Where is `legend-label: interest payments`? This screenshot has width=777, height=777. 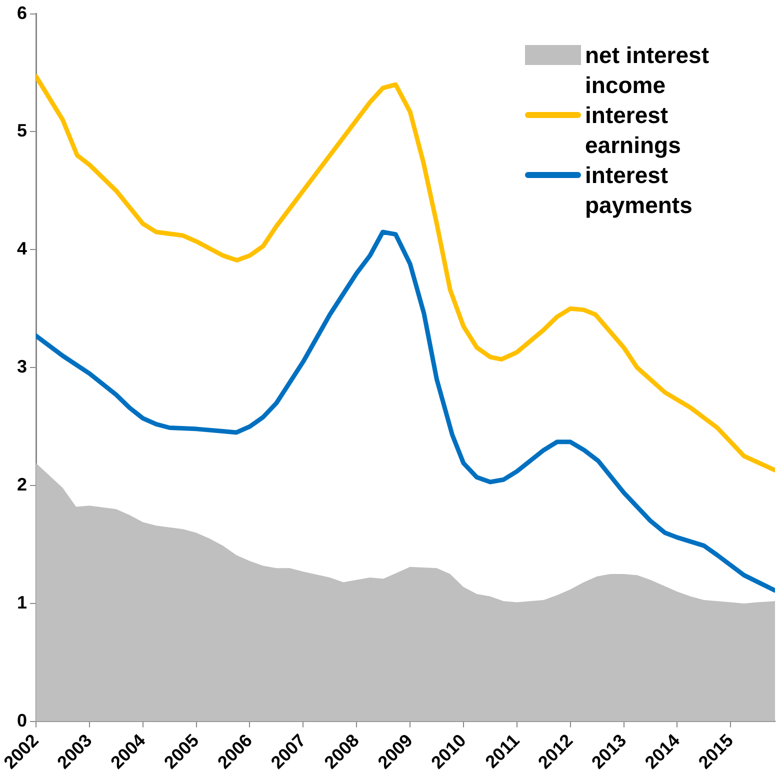 legend-label: interest payments is located at coordinates (639, 190).